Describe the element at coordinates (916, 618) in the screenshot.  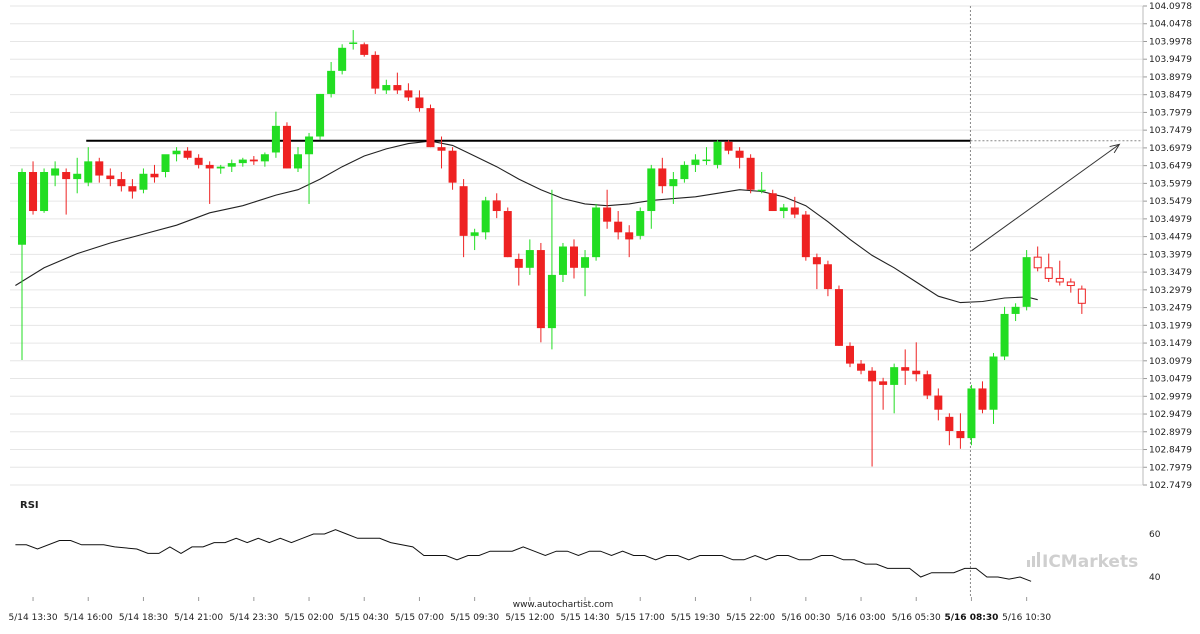
I see `time-tick-label: 5/16 05:30` at that location.